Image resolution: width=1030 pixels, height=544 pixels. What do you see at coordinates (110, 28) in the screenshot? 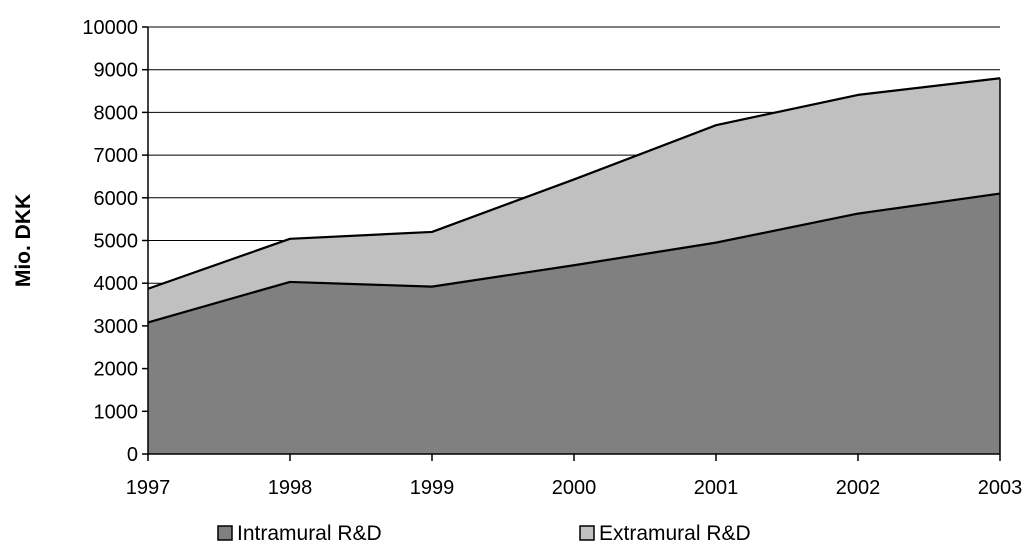
I see `y-tick-label-10000: 10000` at bounding box center [110, 28].